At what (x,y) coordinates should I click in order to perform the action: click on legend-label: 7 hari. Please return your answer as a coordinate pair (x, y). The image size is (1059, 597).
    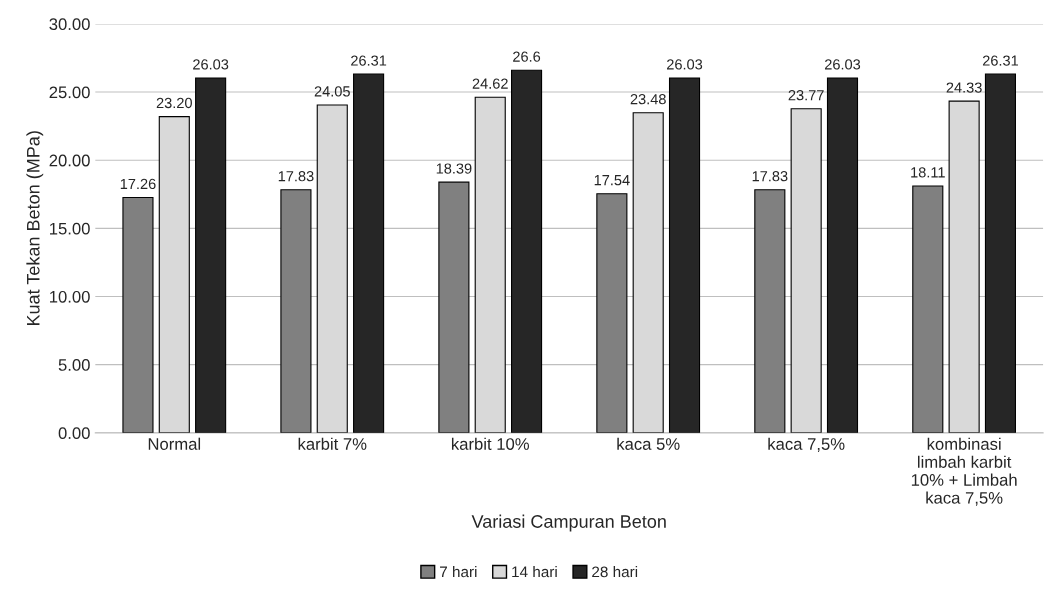
    Looking at the image, I should click on (458, 572).